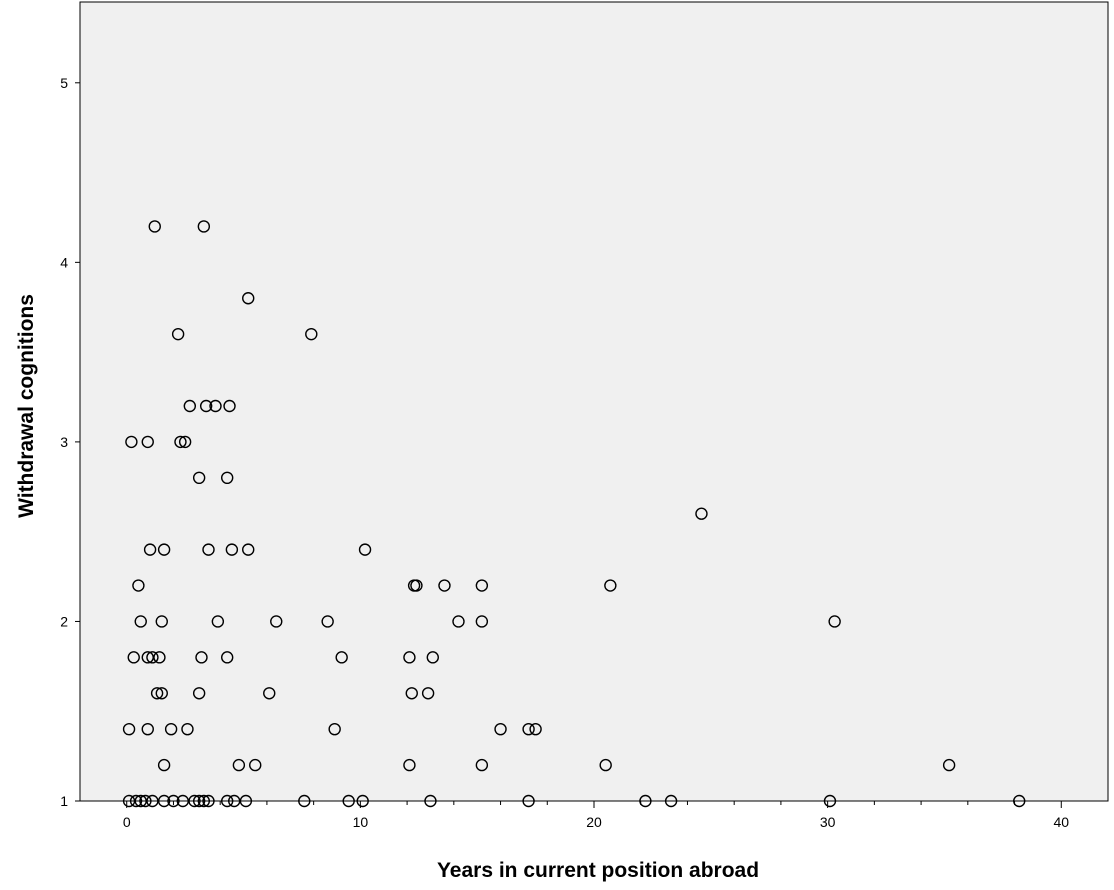 This screenshot has width=1114, height=890. What do you see at coordinates (594, 822) in the screenshot?
I see `x-tick-label: 20` at bounding box center [594, 822].